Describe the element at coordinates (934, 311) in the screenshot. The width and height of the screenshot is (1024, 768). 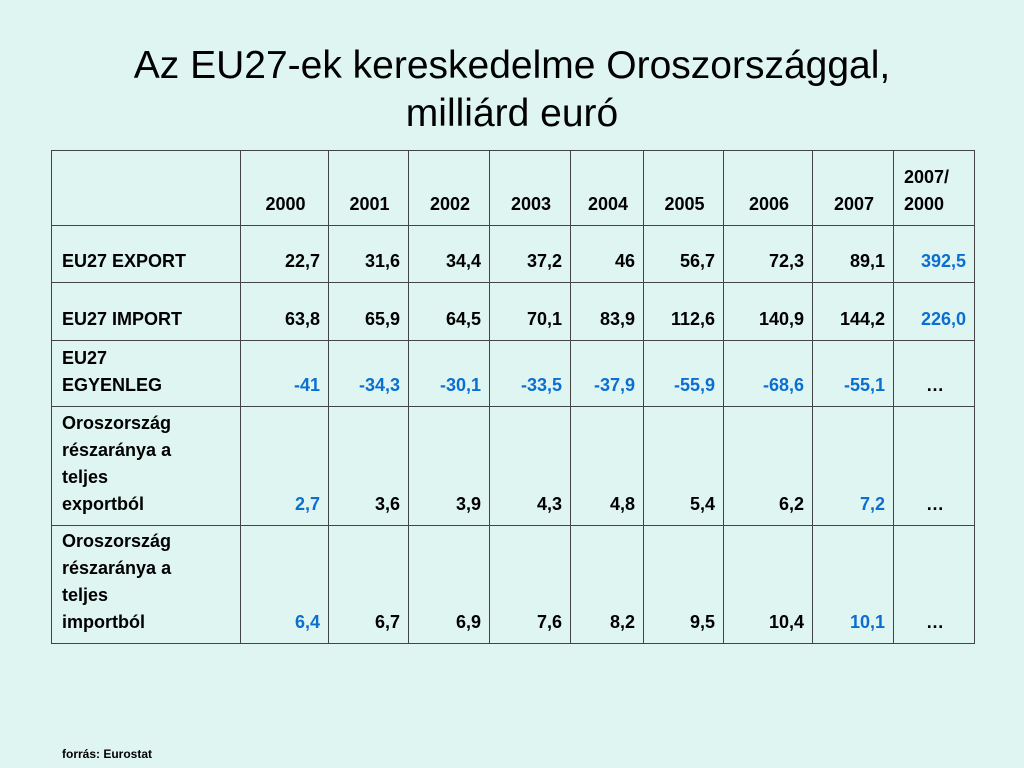
I see `table-cell: 226,0` at that location.